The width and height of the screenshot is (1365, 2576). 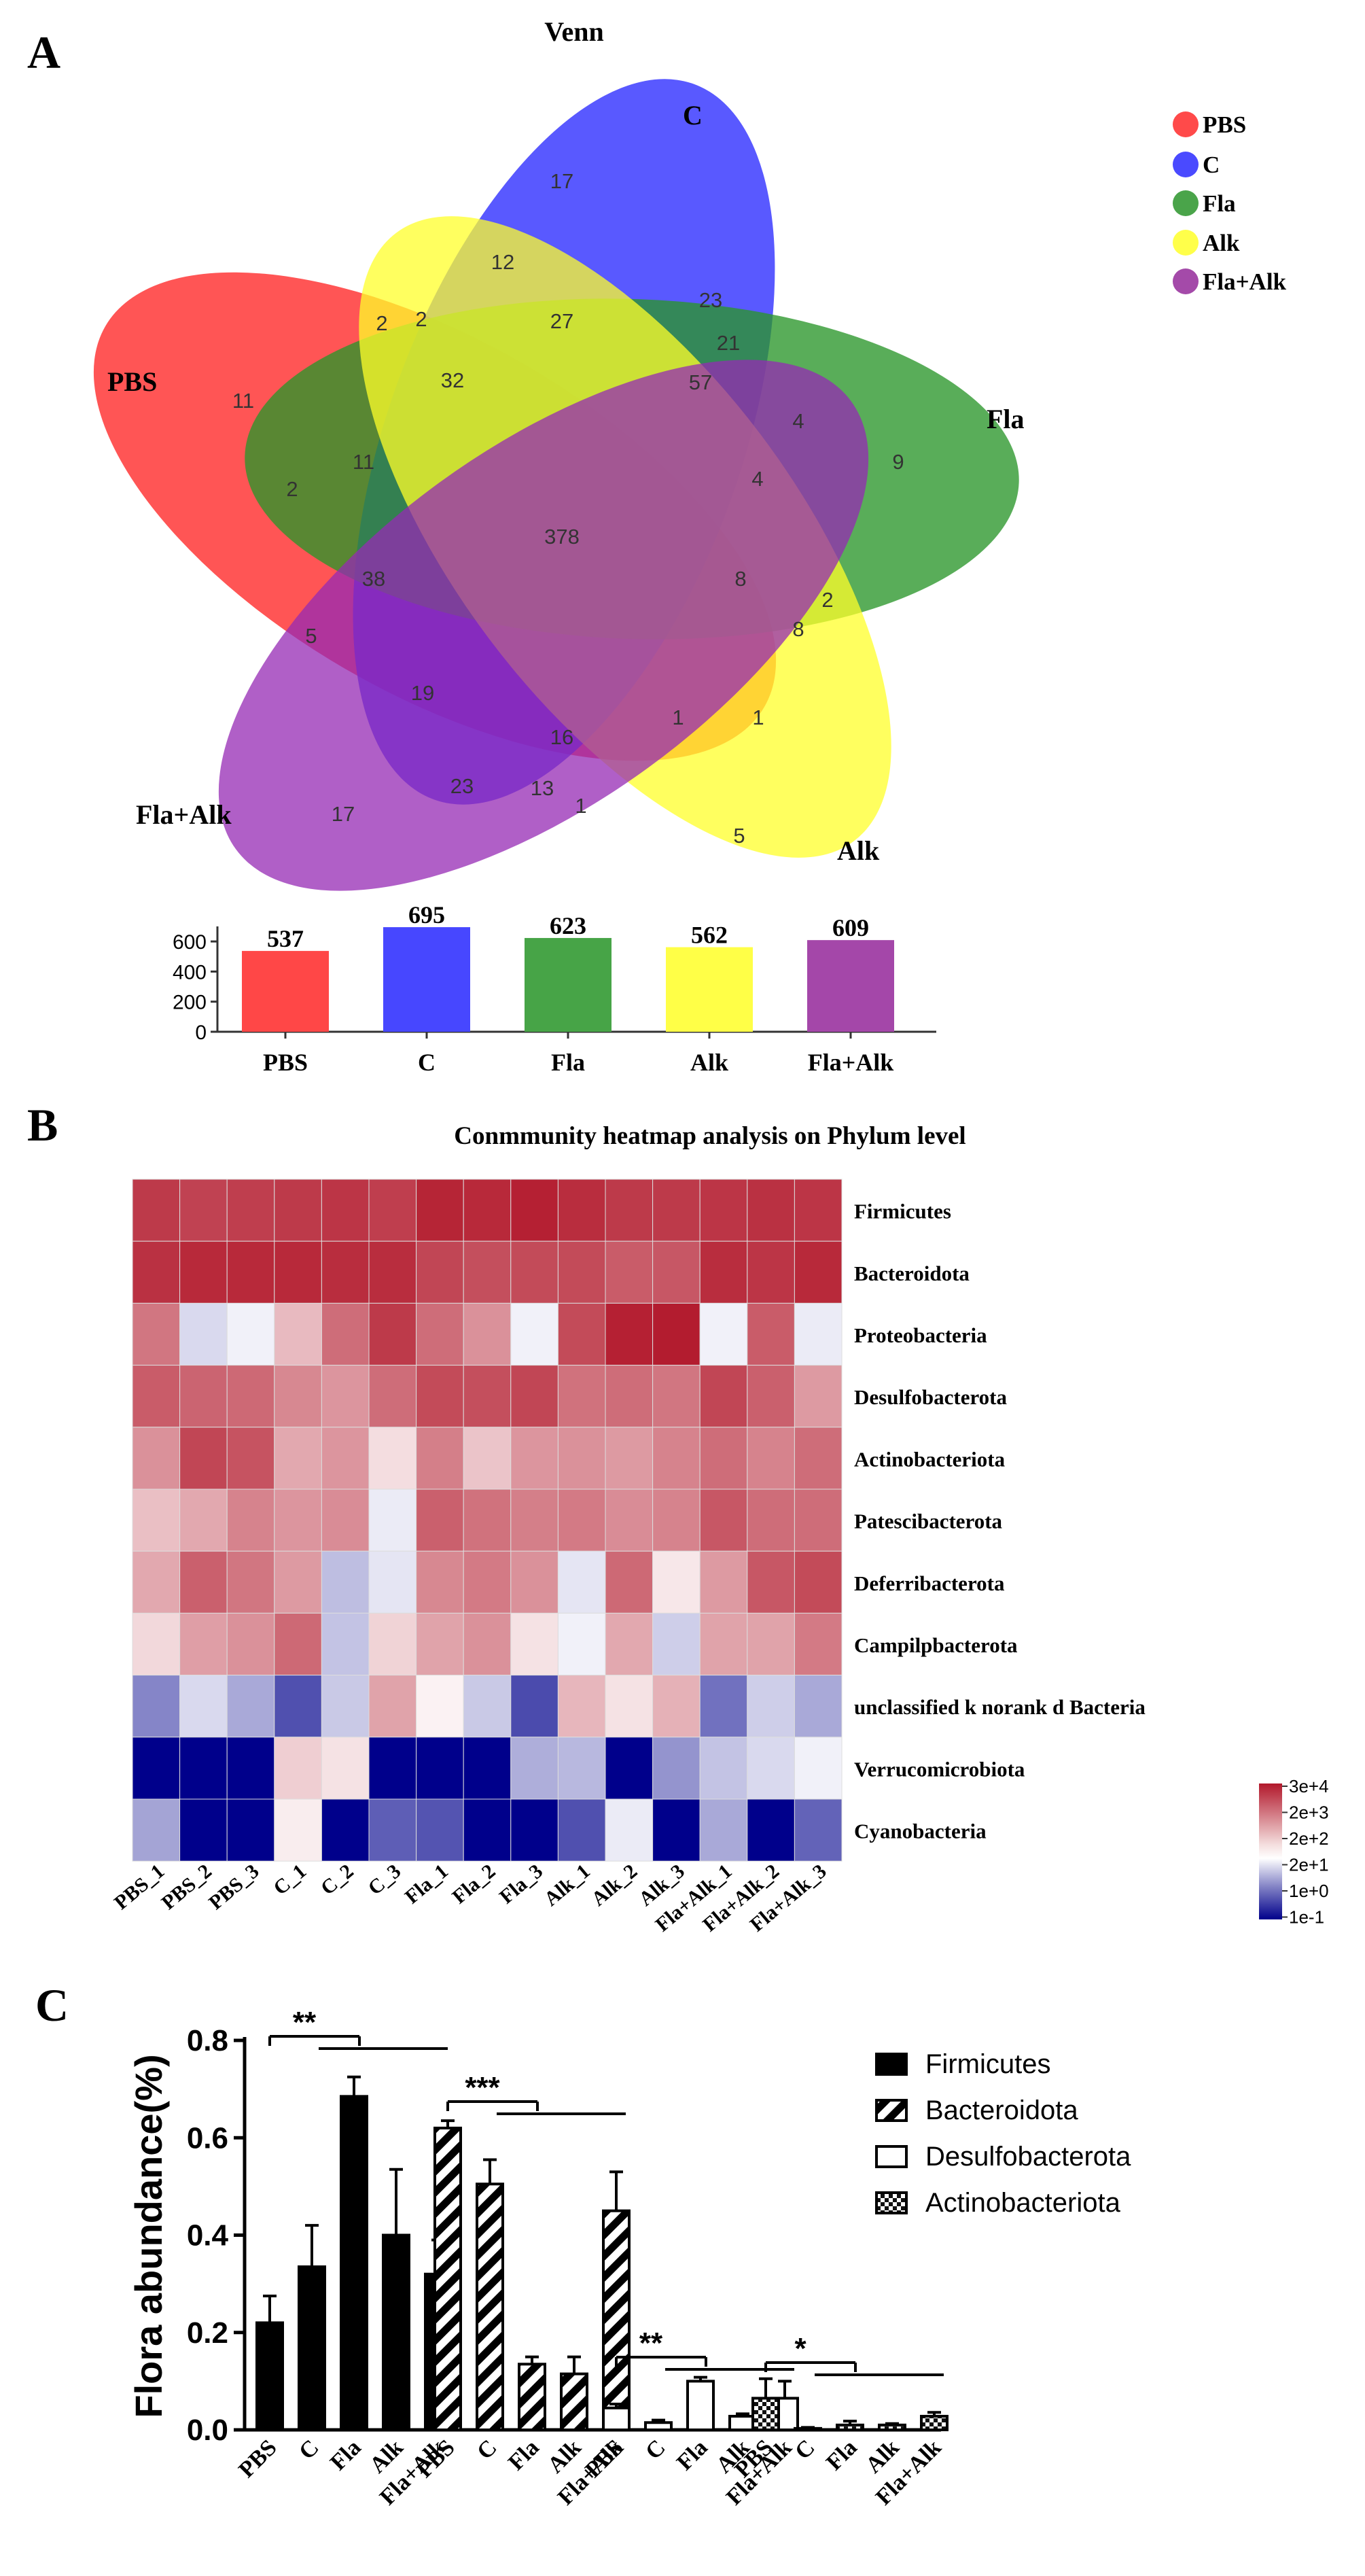 I want to click on venn-label-fla-alk: Fla+Alk, so click(x=184, y=814).